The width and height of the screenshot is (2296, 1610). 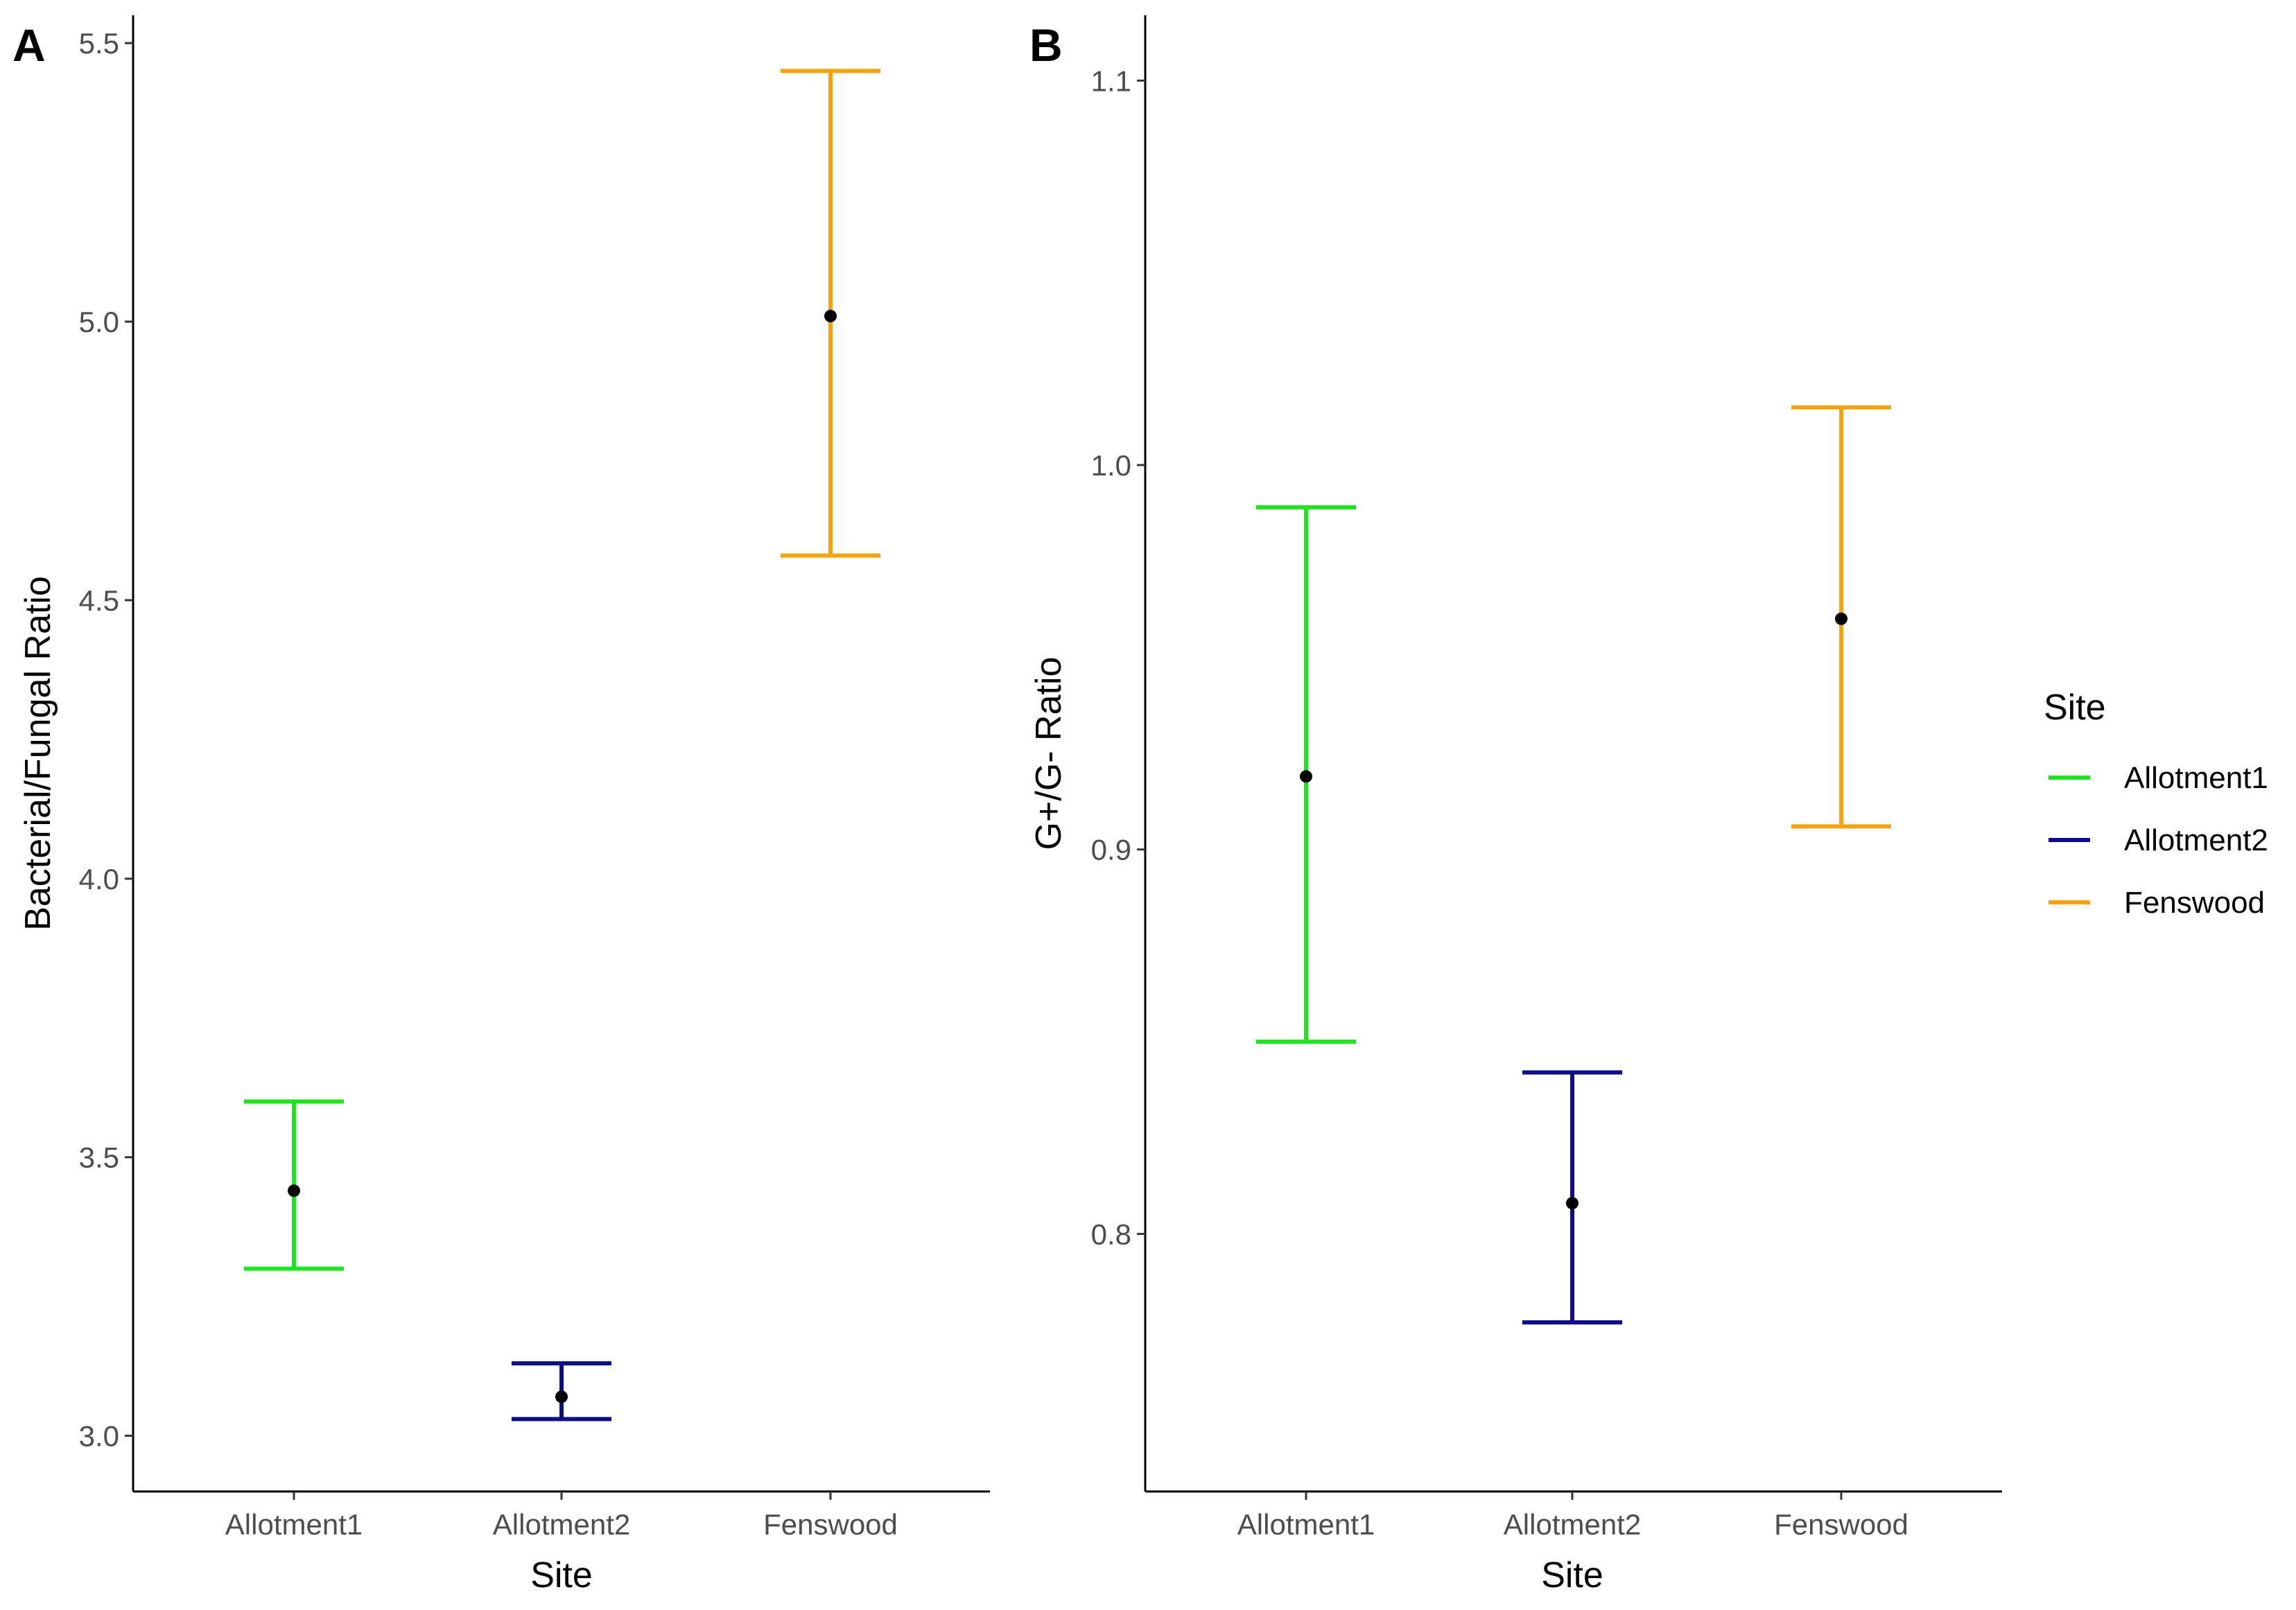 I want to click on legend-item: Allotment1, so click(x=2158, y=778).